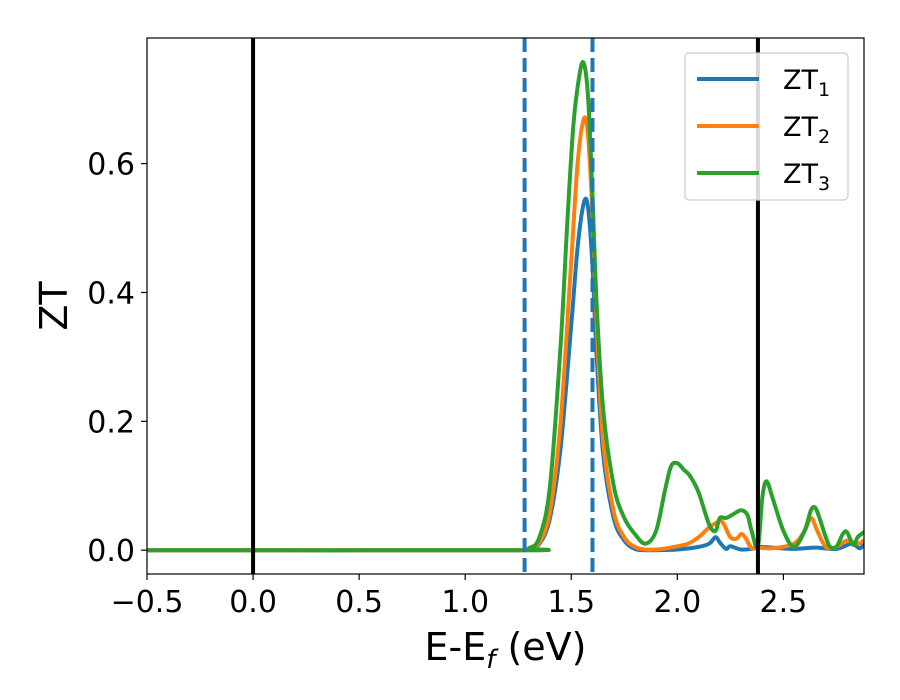 The height and width of the screenshot is (700, 900). Describe the element at coordinates (763, 130) in the screenshot. I see `legend-items: ZT1 ZT2 ZT3` at that location.